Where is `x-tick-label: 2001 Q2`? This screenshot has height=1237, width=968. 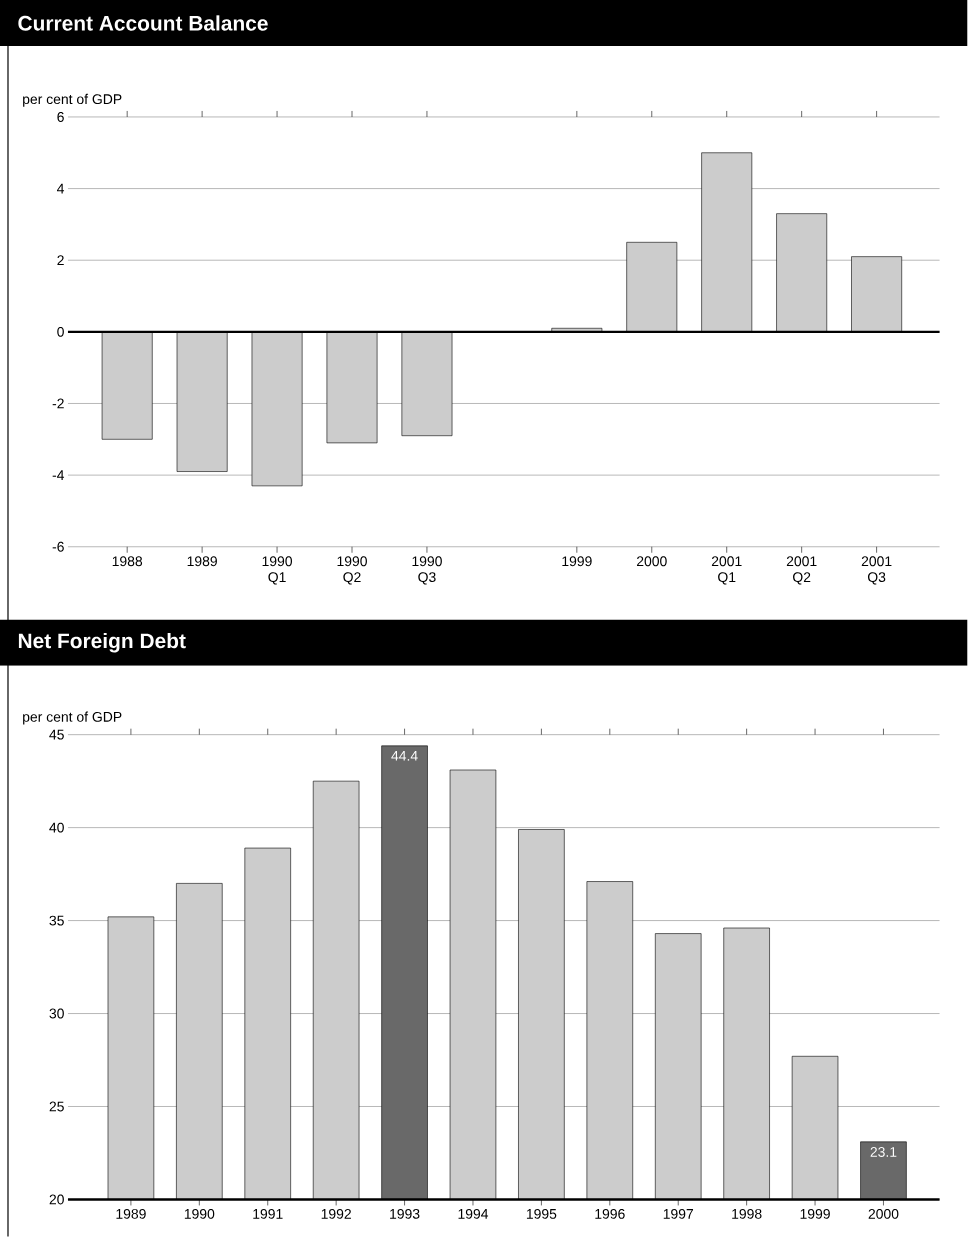 x-tick-label: 2001 Q2 is located at coordinates (802, 570).